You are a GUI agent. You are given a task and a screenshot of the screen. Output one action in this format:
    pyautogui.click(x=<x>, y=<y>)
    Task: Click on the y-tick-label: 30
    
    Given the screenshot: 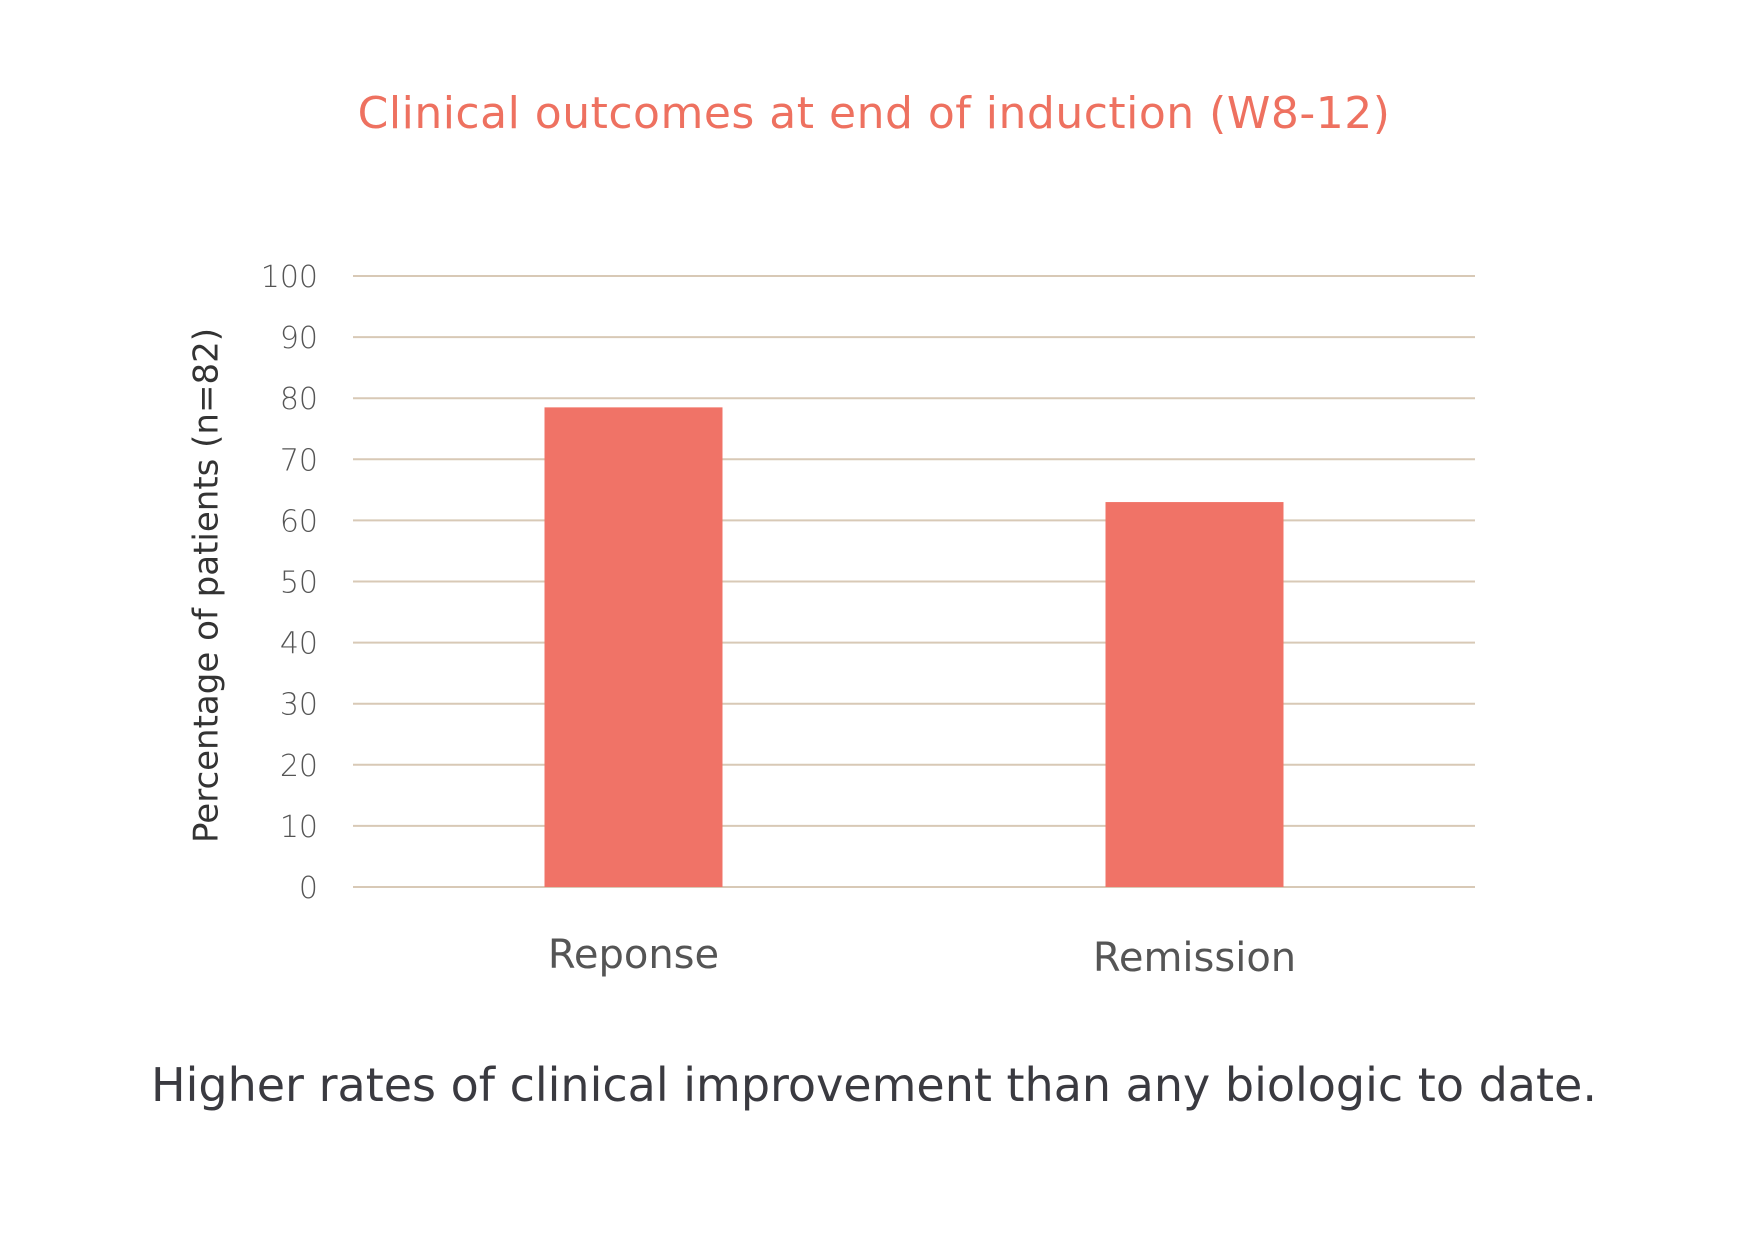 What is the action you would take?
    pyautogui.click(x=299, y=705)
    